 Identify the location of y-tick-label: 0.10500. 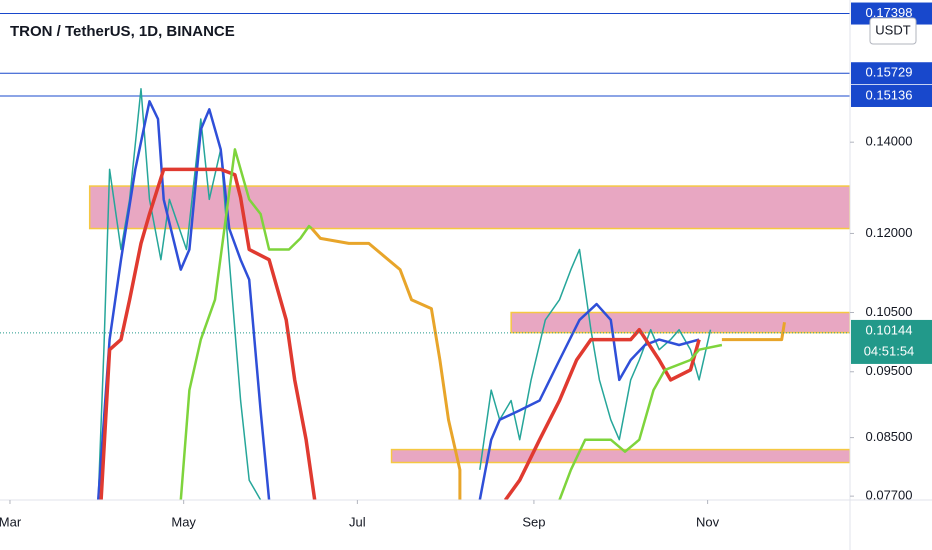
(889, 311).